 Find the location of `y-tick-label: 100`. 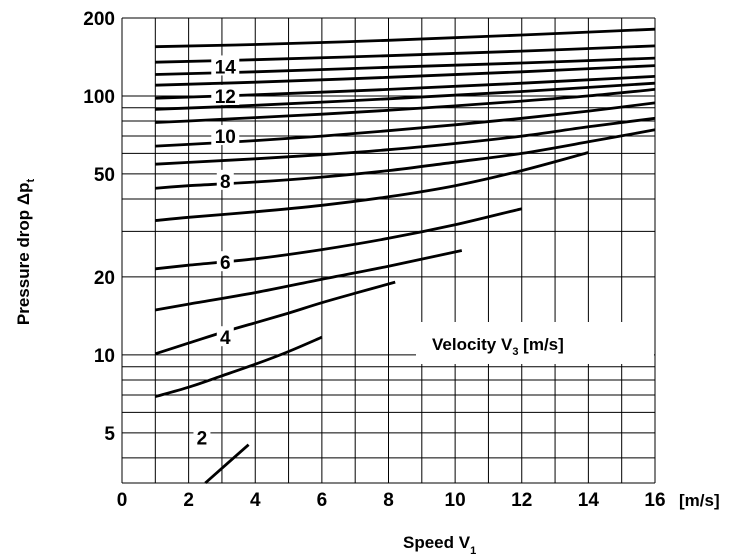

y-tick-label: 100 is located at coordinates (99, 97).